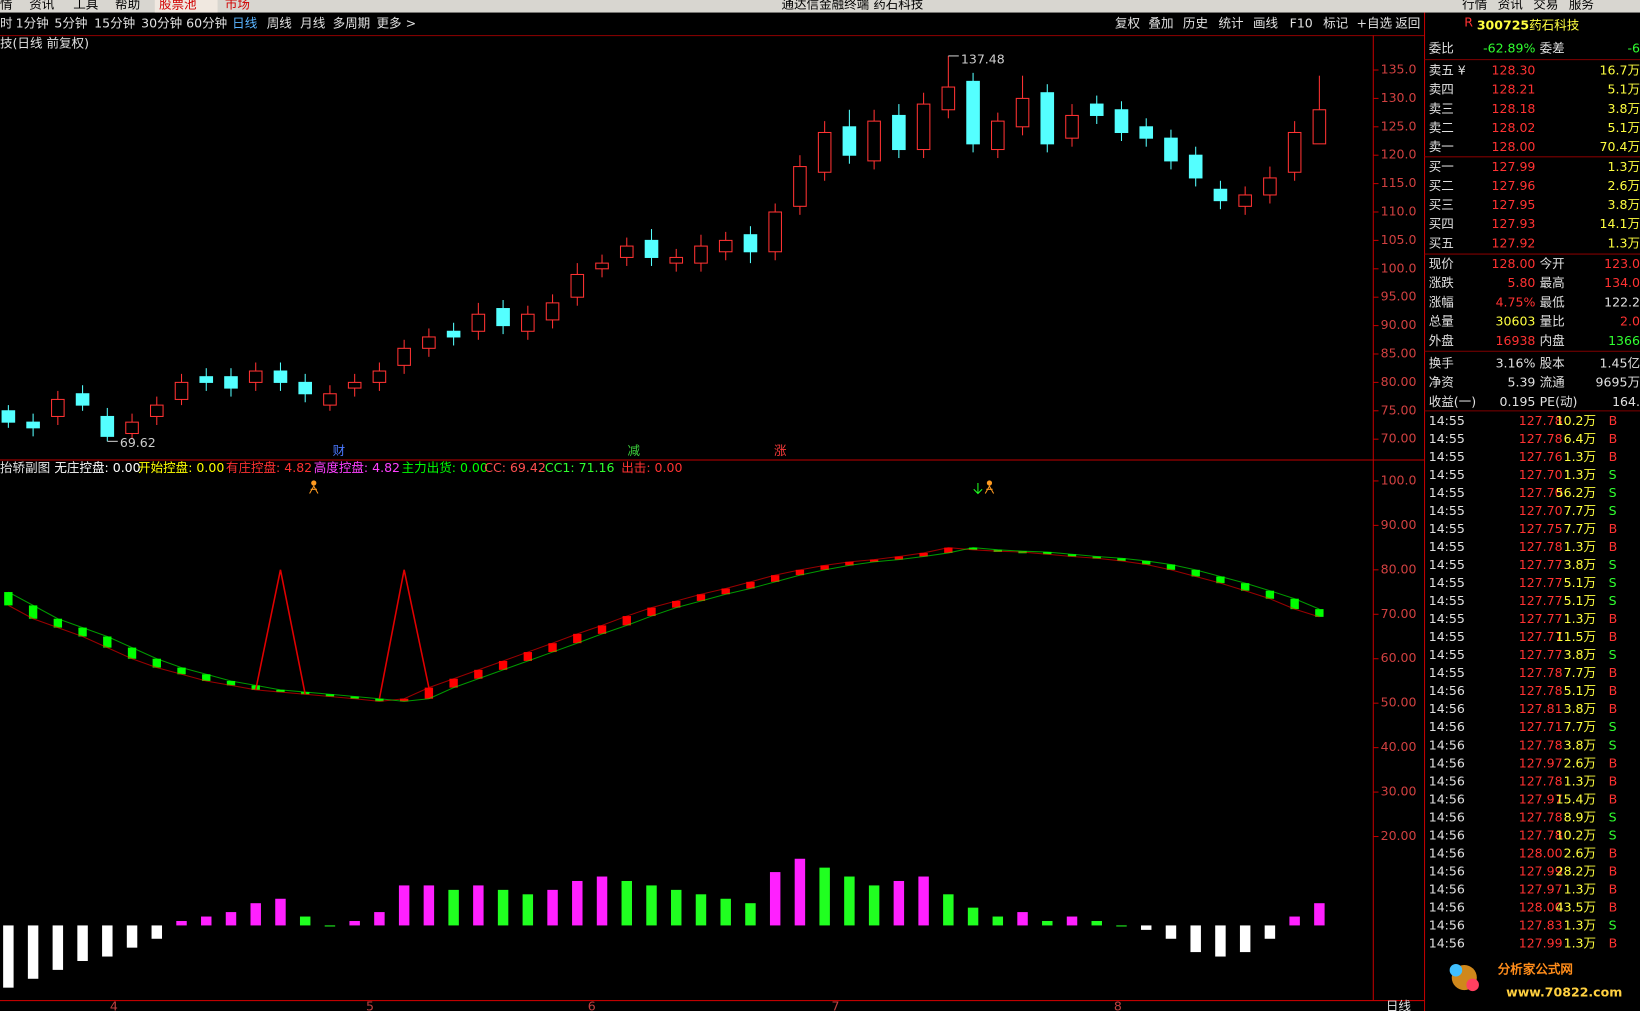  Describe the element at coordinates (86, 6) in the screenshot. I see `menu-item: 工具` at that location.